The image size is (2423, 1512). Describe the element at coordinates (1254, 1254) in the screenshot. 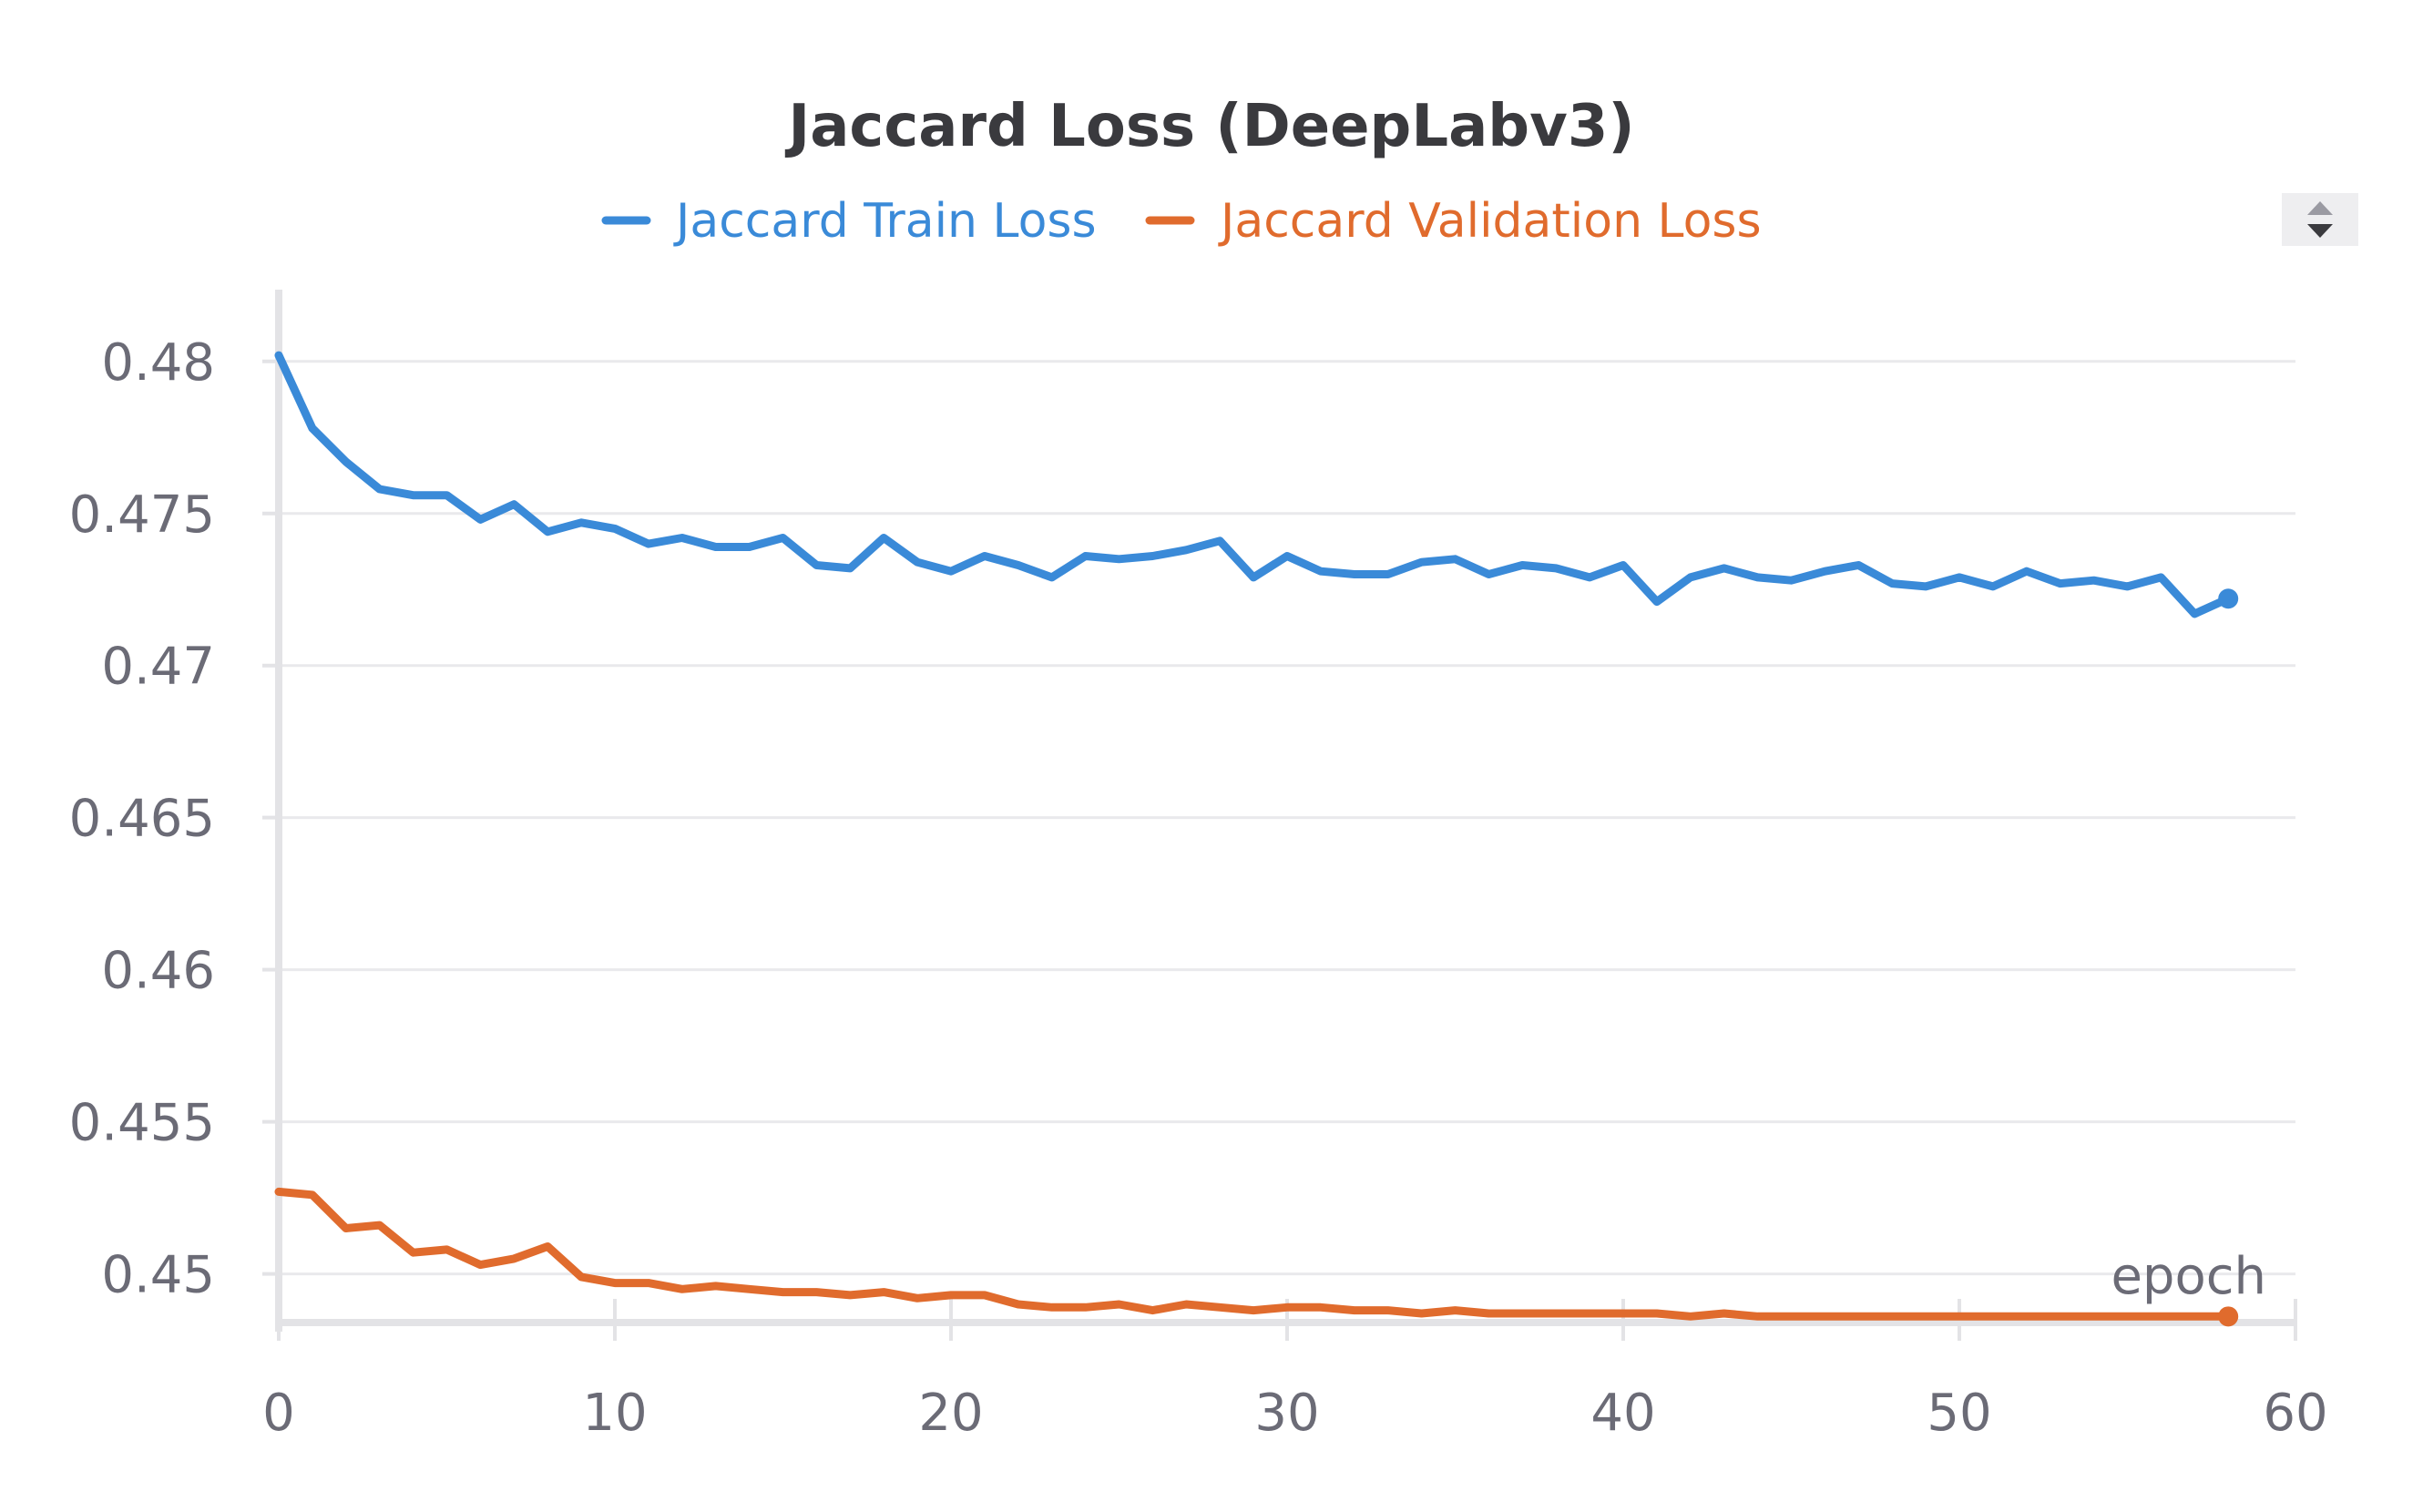

I see `series-line-validation` at that location.